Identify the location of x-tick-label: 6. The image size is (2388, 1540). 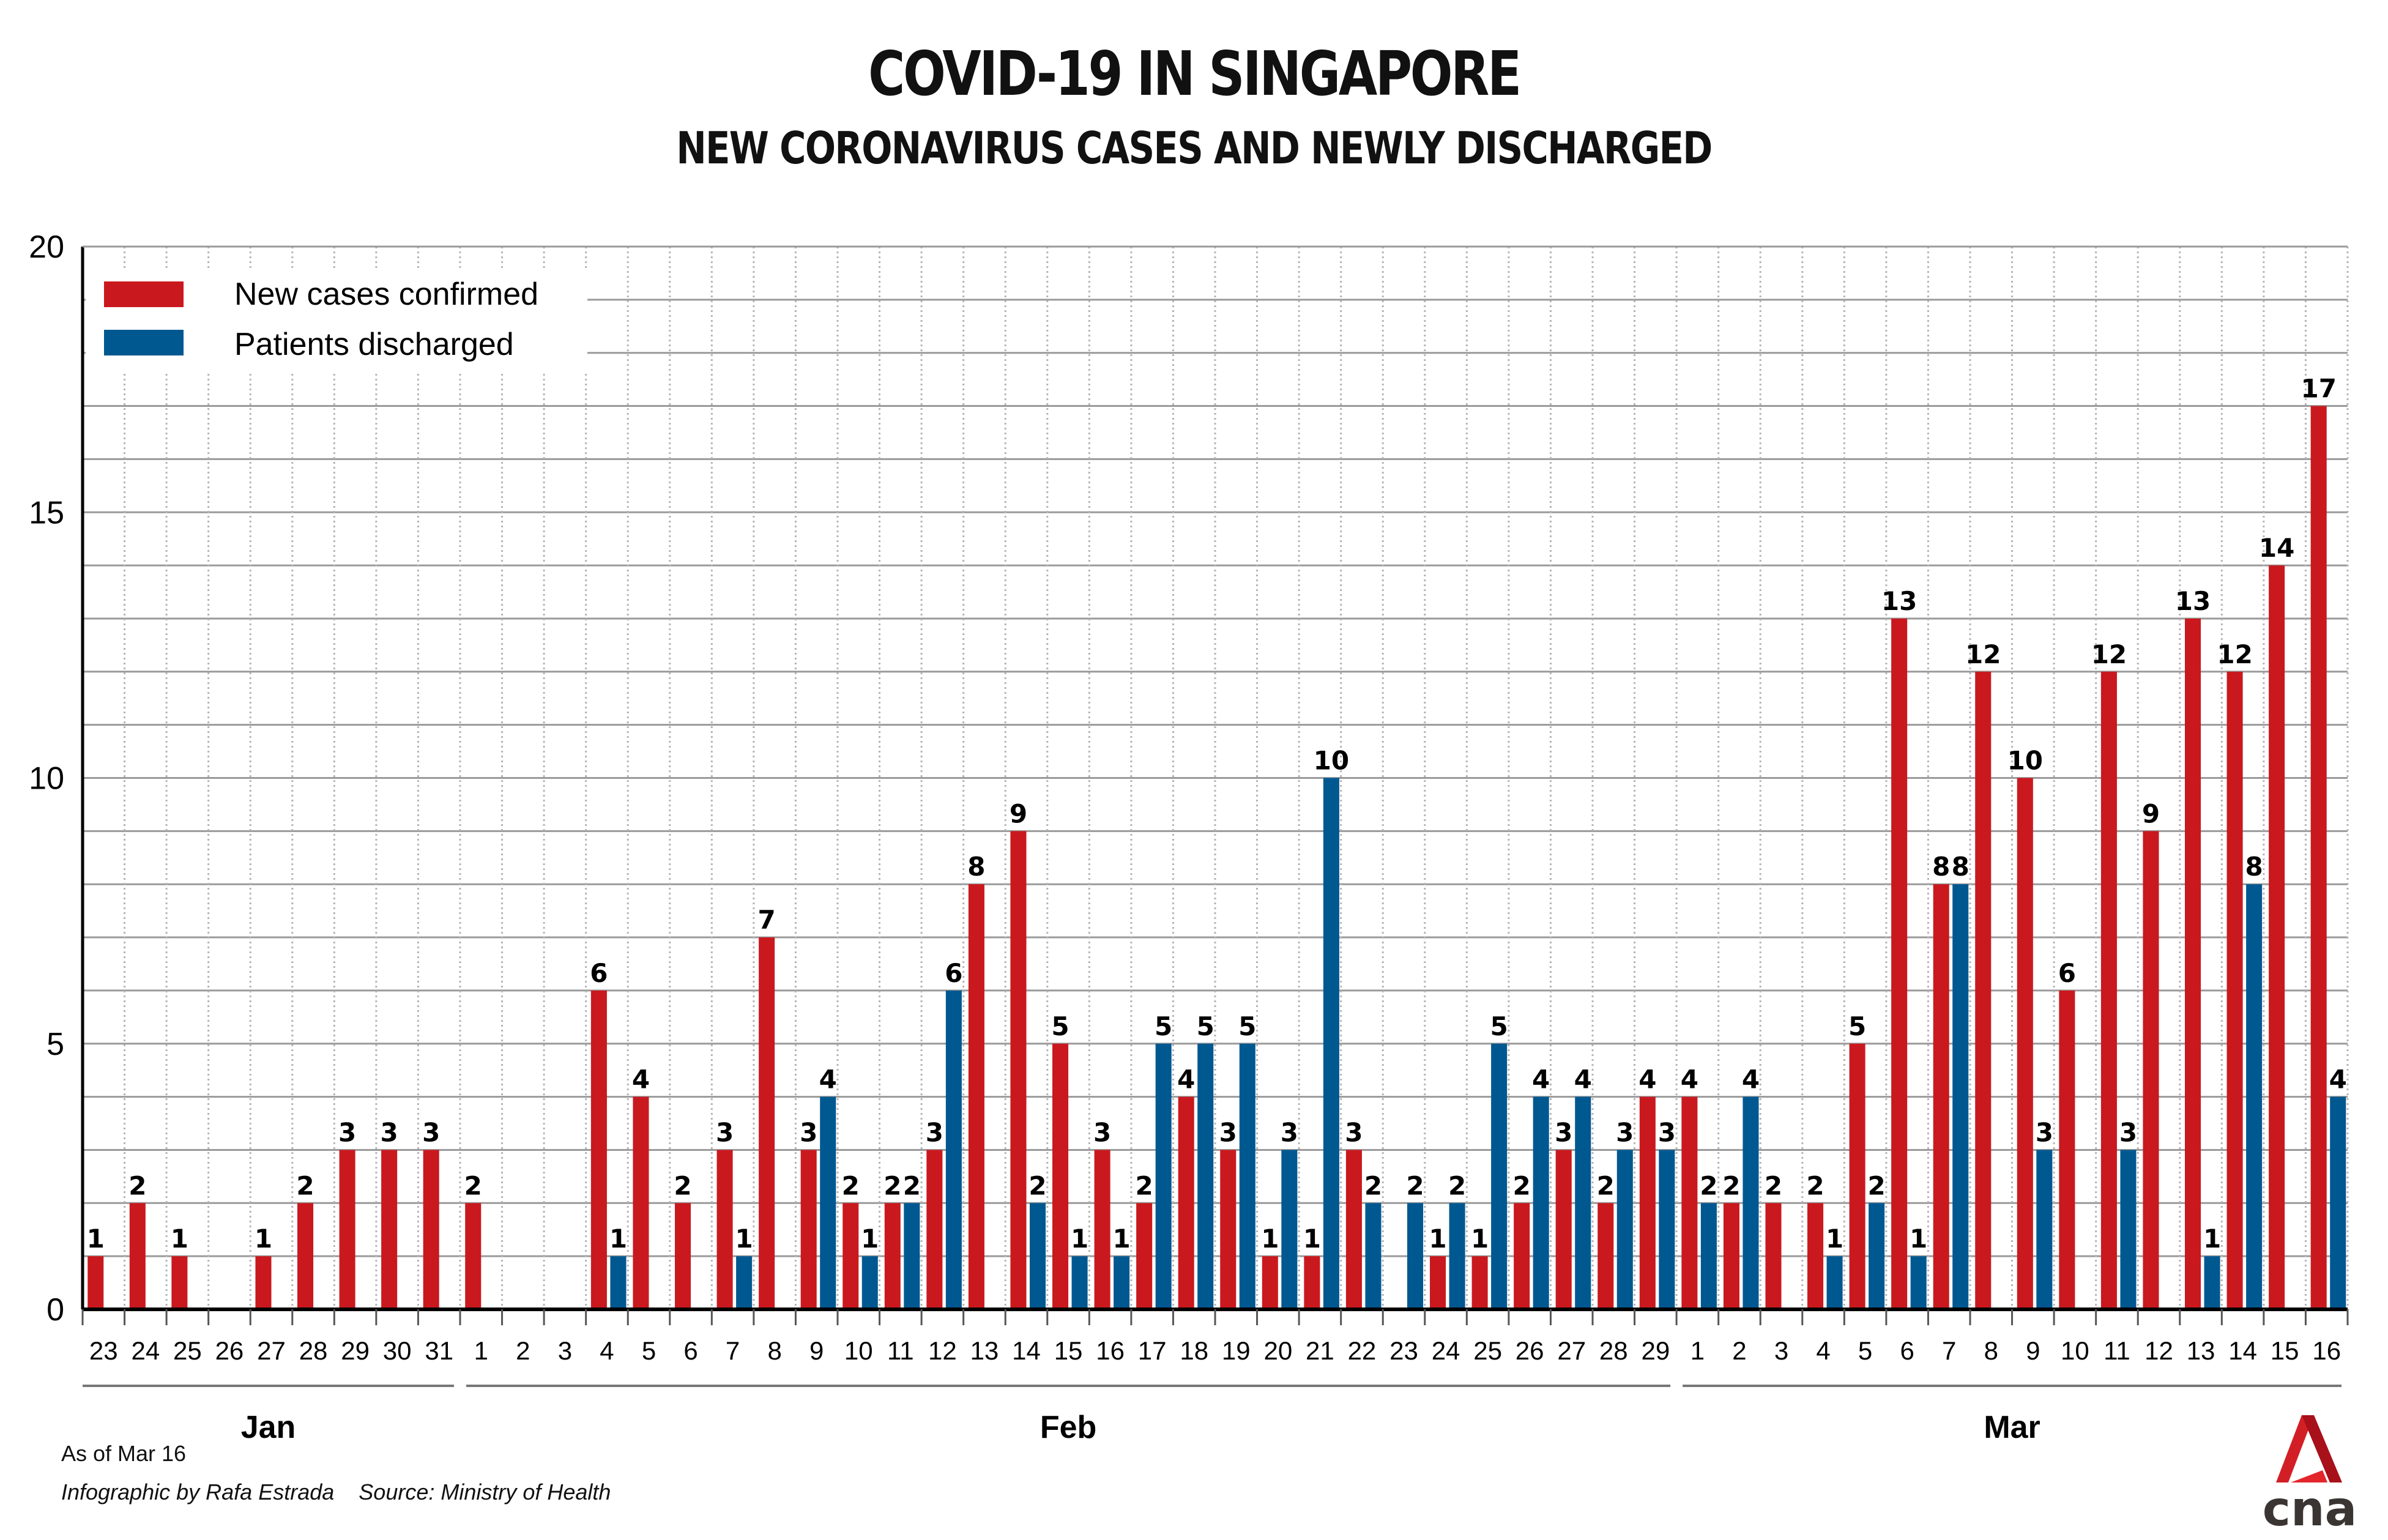
(690, 1350).